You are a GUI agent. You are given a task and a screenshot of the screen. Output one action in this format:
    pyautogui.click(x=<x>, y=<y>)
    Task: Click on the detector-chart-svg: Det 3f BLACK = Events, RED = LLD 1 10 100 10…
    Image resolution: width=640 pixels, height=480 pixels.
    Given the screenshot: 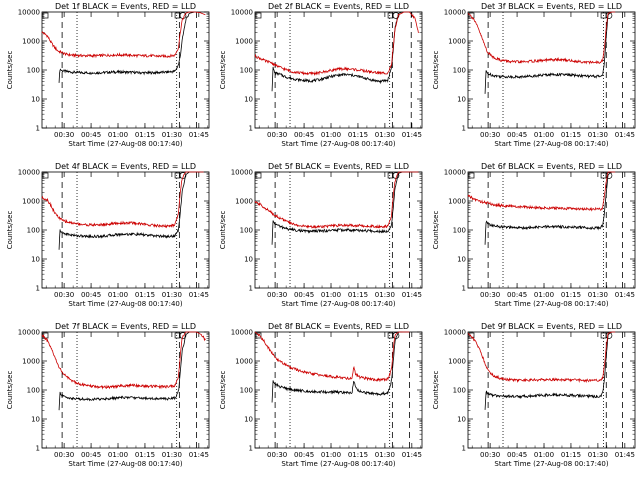 What is the action you would take?
    pyautogui.click(x=534, y=75)
    